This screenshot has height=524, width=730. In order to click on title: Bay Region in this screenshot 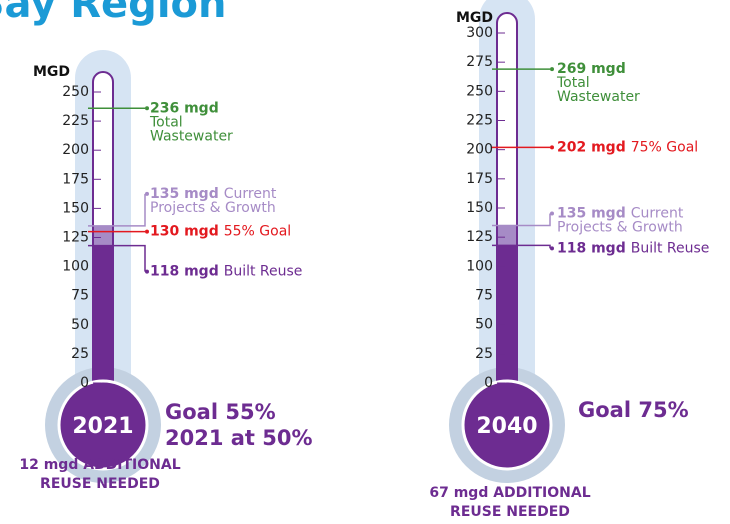, I will do `click(113, 13)`.